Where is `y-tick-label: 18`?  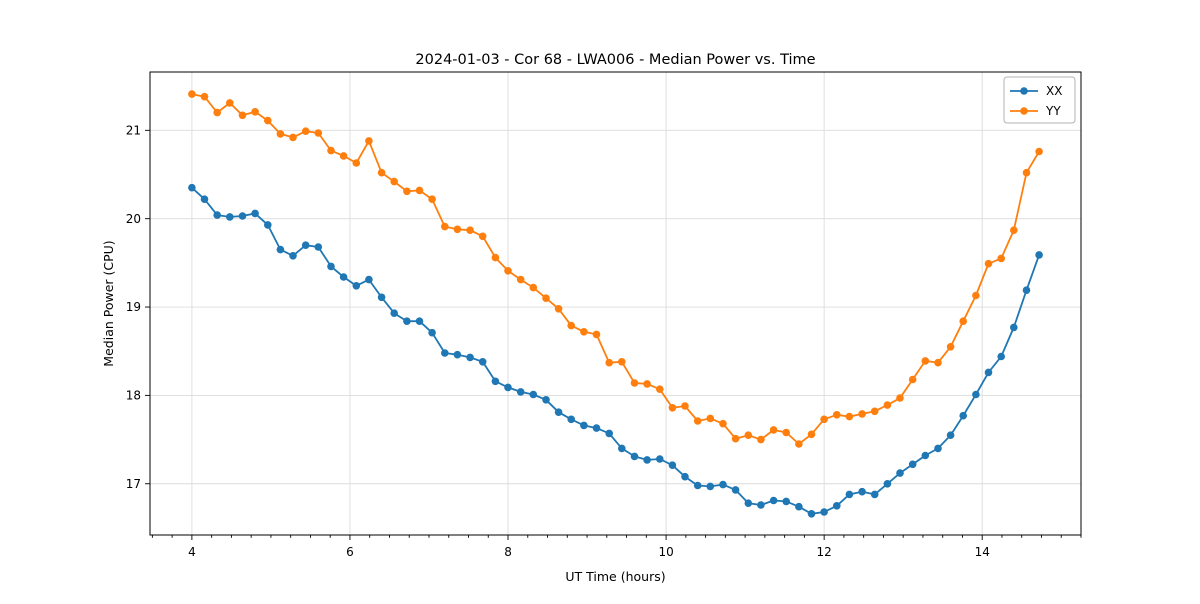 y-tick-label: 18 is located at coordinates (133, 396).